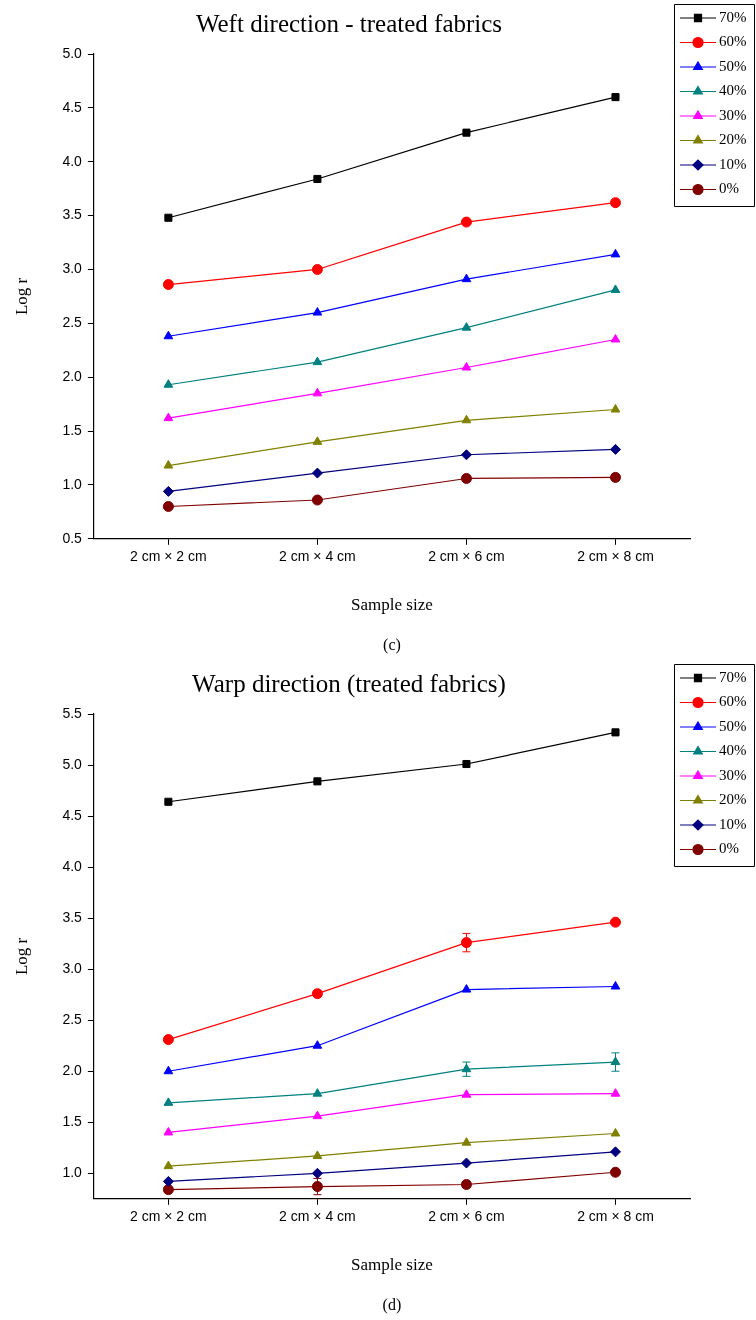 The width and height of the screenshot is (756, 1320). Describe the element at coordinates (733, 90) in the screenshot. I see `legend-label: 40%` at that location.